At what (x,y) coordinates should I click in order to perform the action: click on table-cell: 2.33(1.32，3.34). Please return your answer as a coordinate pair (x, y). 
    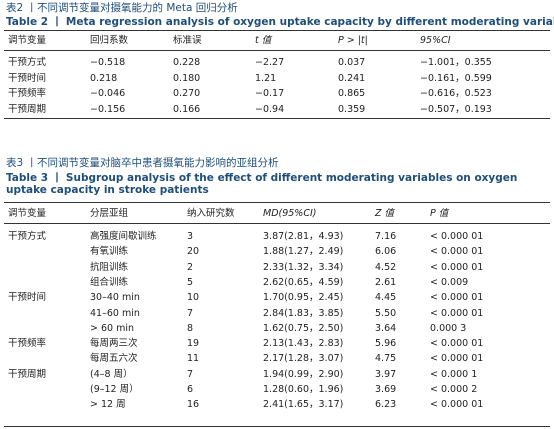
    Looking at the image, I should click on (303, 267).